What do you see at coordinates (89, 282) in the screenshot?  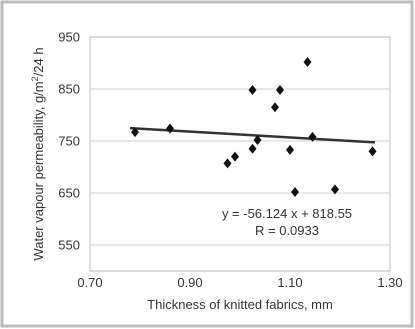 I see `x-tick-label: 0.70` at bounding box center [89, 282].